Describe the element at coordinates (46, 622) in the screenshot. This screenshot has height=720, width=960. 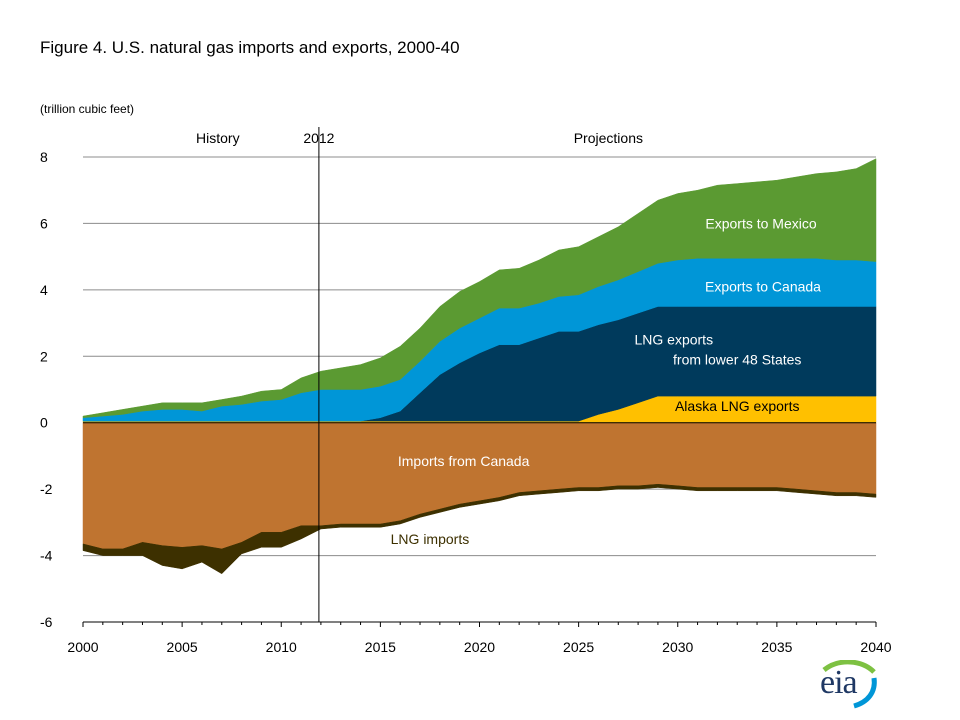
I see `y-tick-label: -6` at that location.